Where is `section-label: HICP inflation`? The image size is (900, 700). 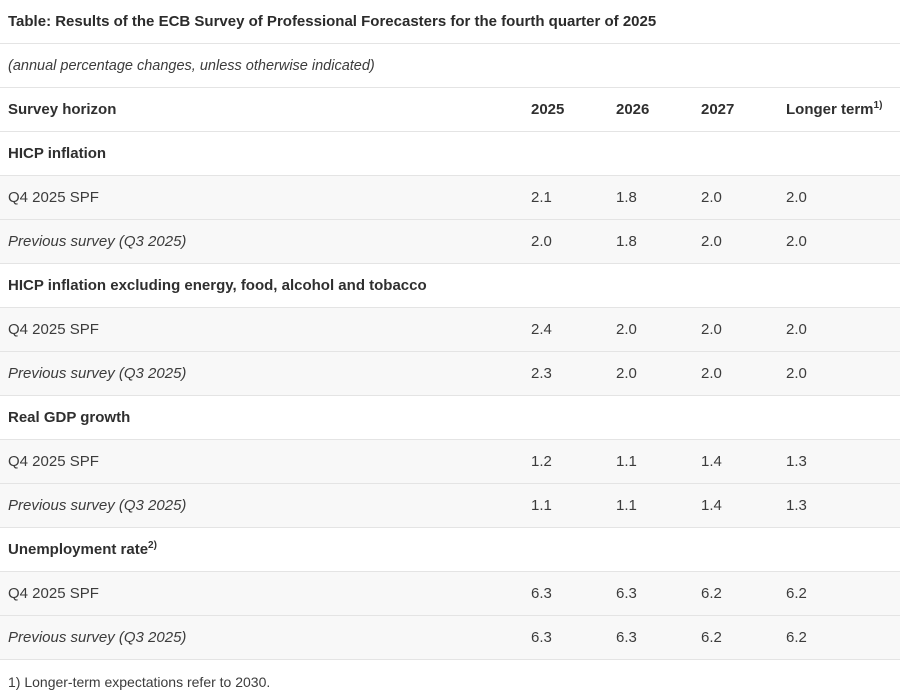
section-label: HICP inflation is located at coordinates (450, 153).